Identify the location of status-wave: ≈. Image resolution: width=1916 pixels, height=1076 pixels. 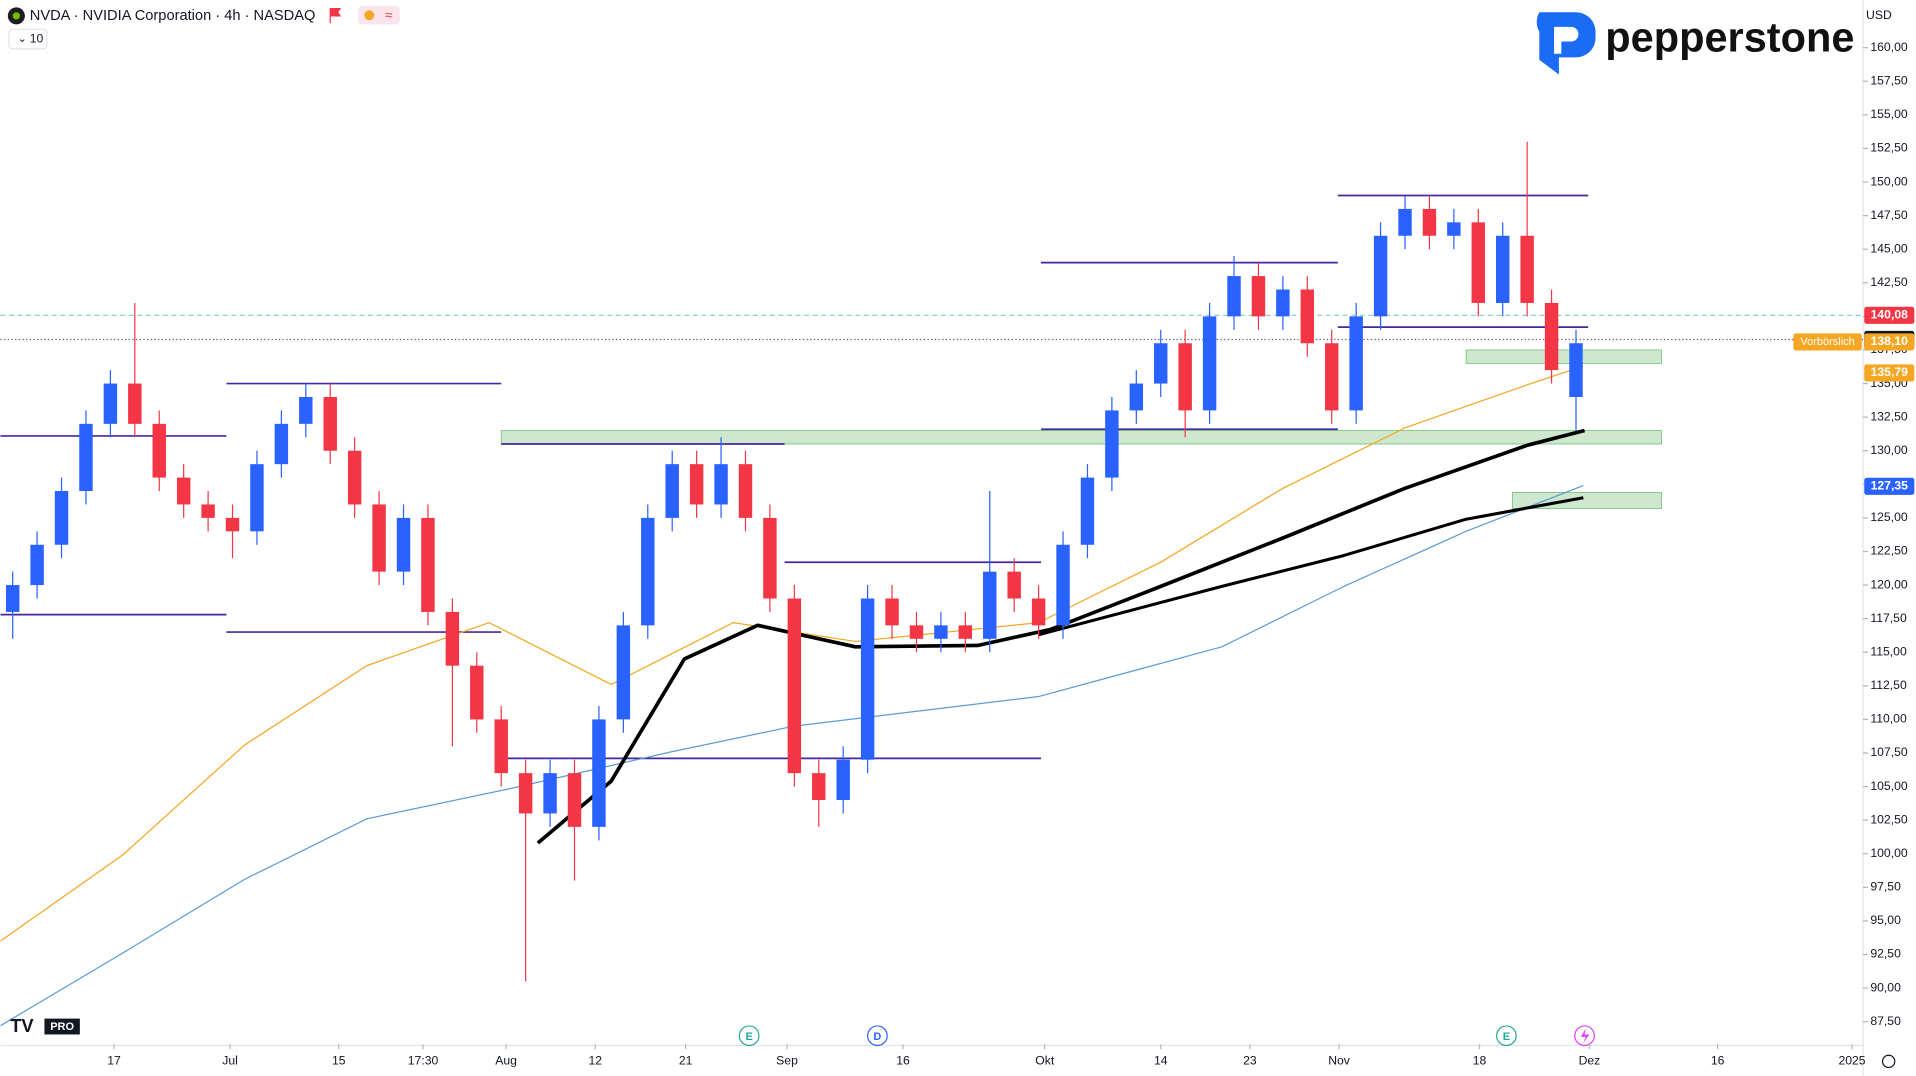
(388, 14).